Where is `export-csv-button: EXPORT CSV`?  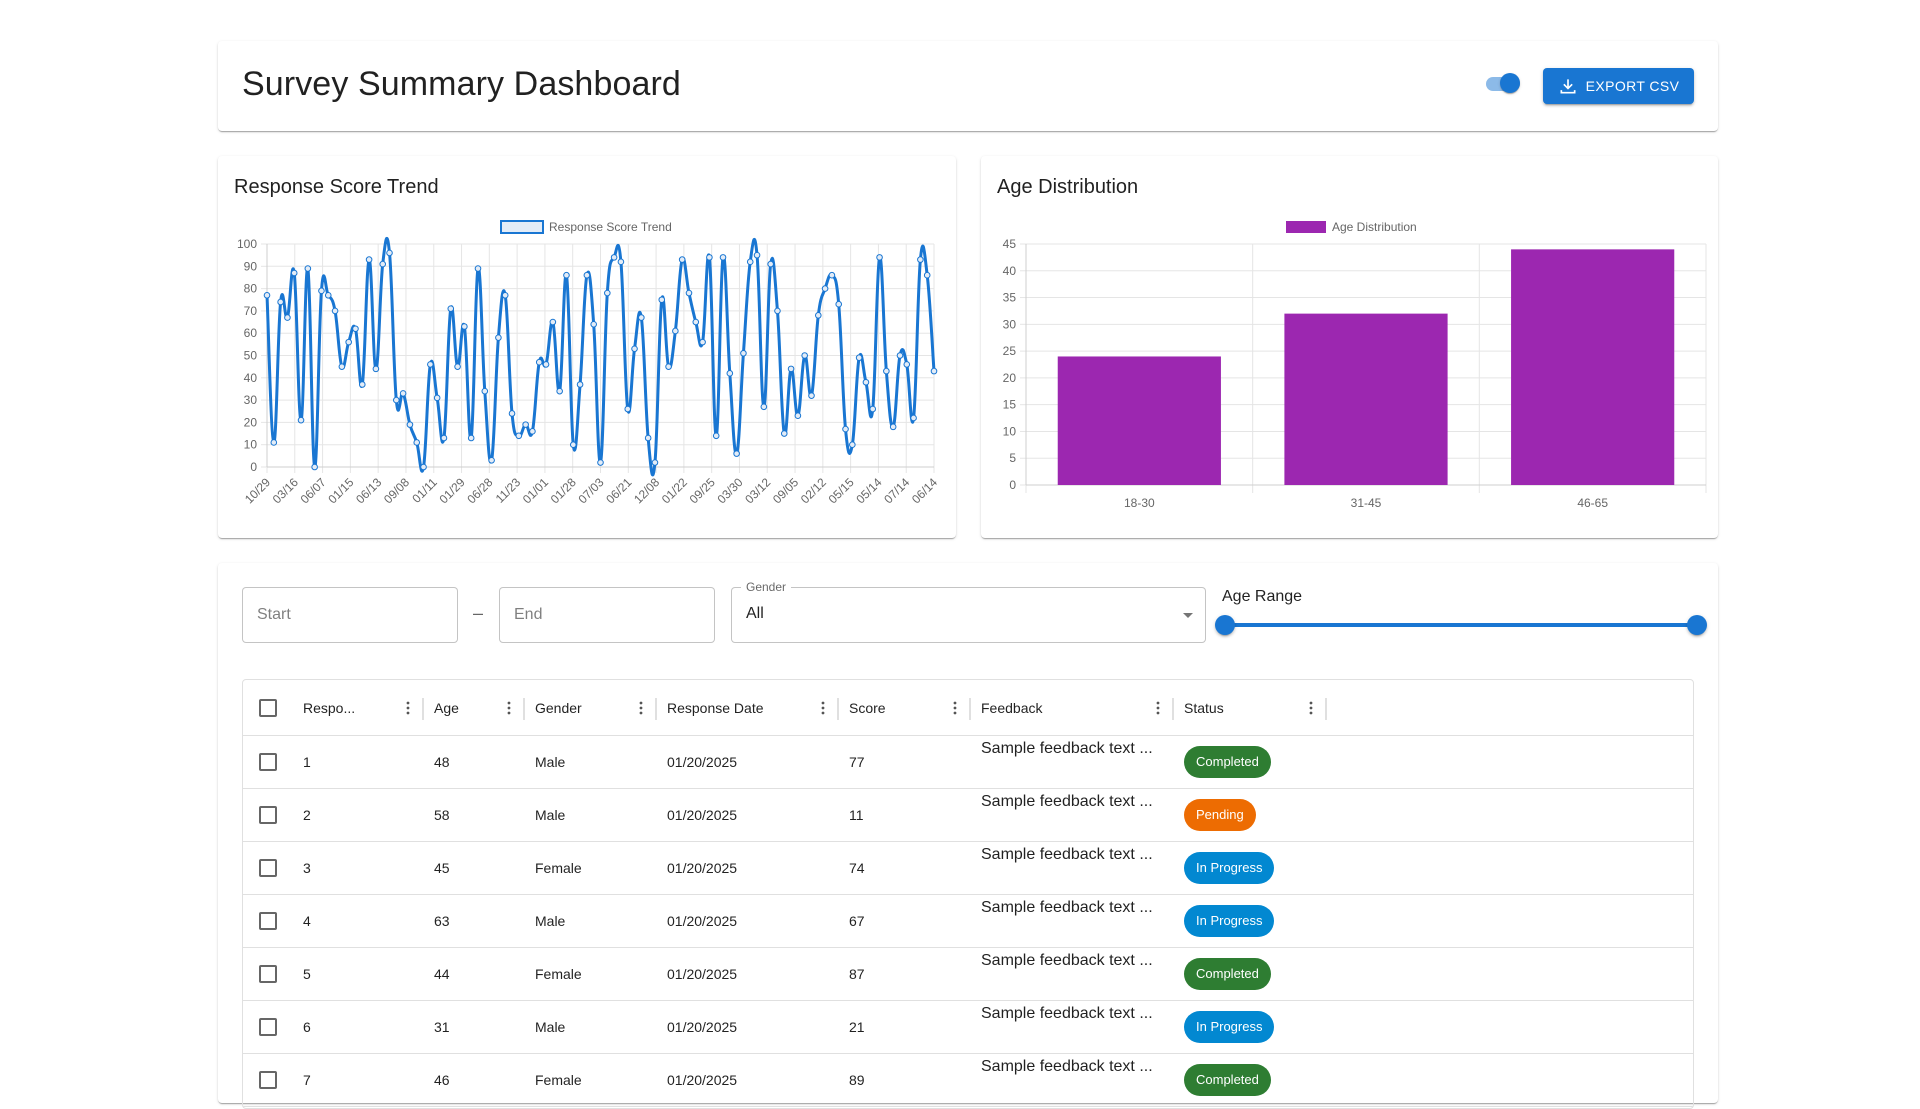 export-csv-button: EXPORT CSV is located at coordinates (1618, 86).